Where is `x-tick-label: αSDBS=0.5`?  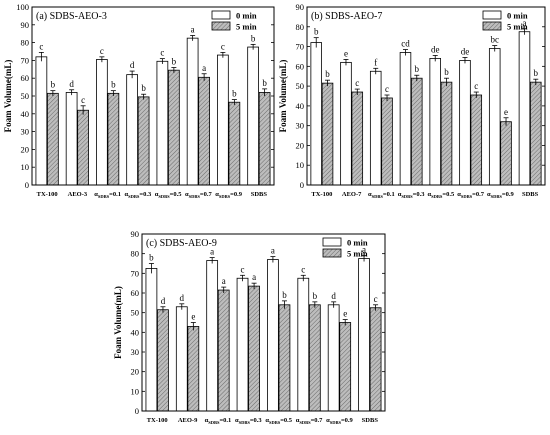
x-tick-label: αSDBS=0.5 is located at coordinates (441, 195).